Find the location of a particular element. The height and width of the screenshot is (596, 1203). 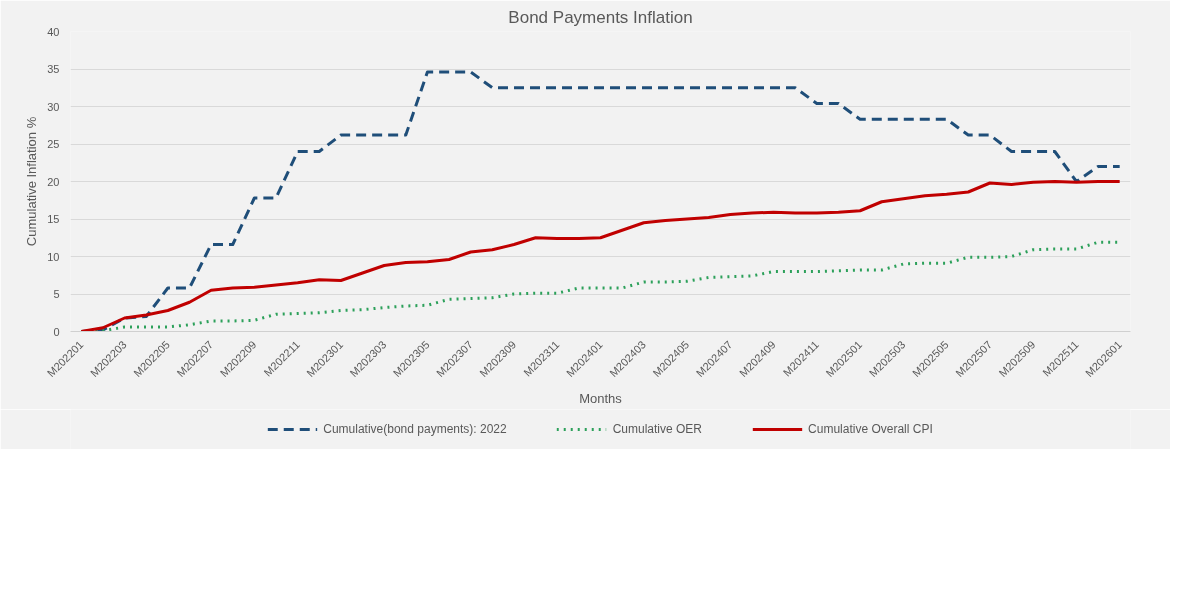

y-tick-label: 30 is located at coordinates (53, 106).